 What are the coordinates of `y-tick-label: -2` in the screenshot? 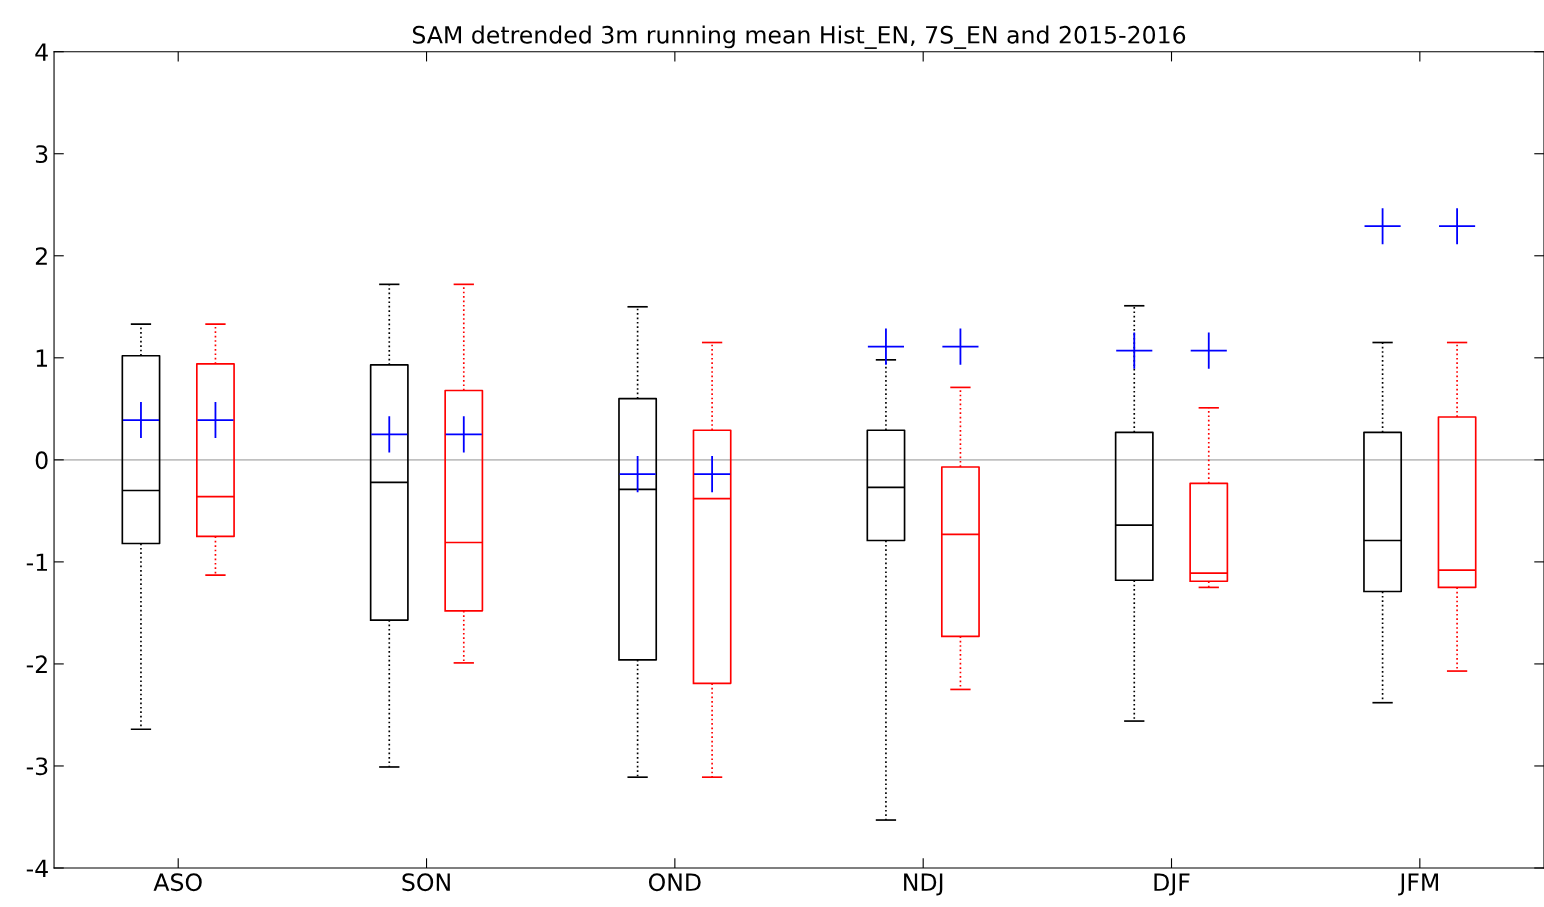 It's located at (36, 664).